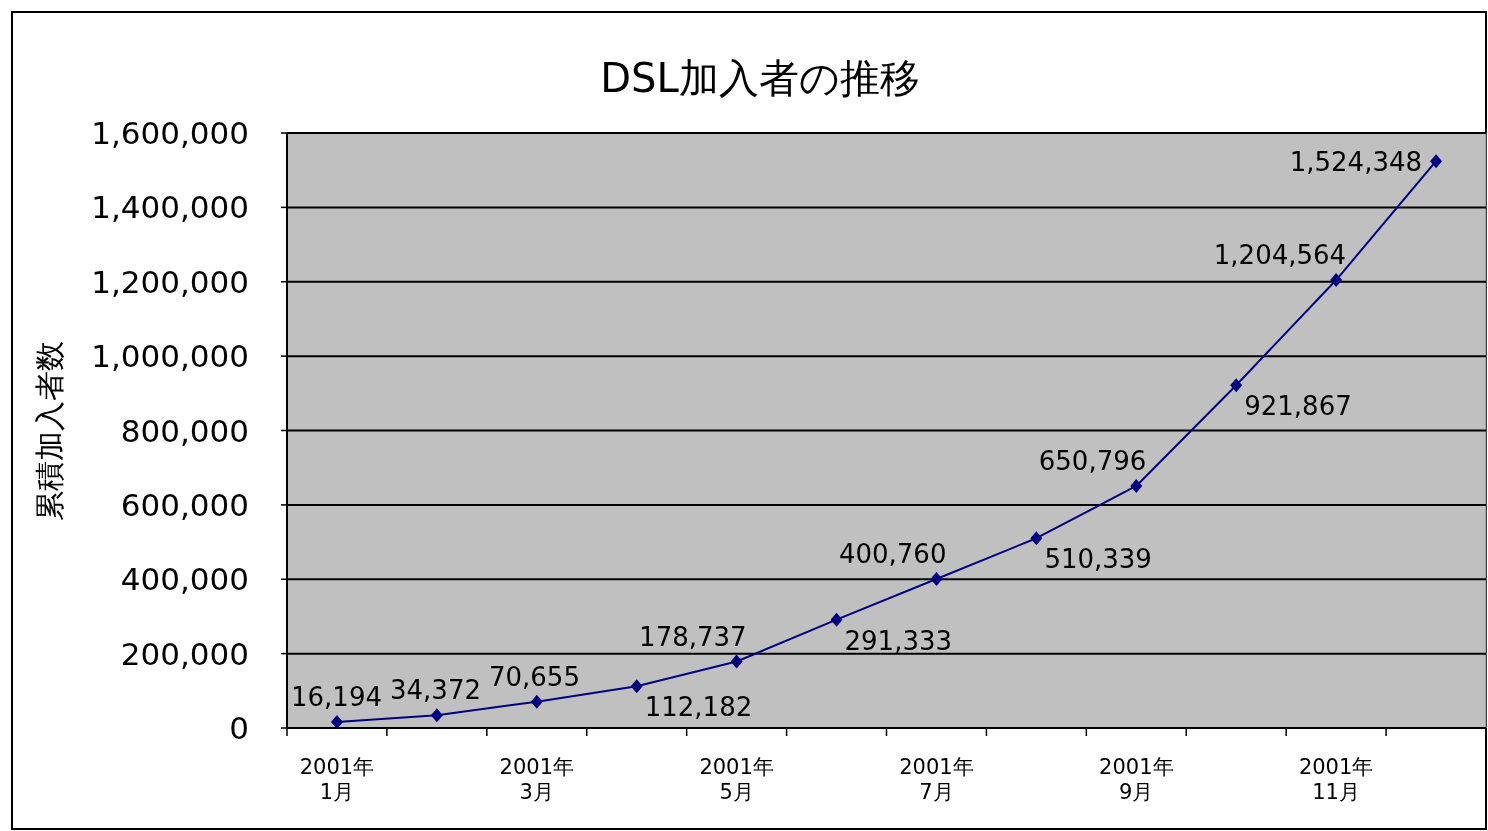 This screenshot has height=831, width=1488. What do you see at coordinates (435, 690) in the screenshot?
I see `data-label: 34,372` at bounding box center [435, 690].